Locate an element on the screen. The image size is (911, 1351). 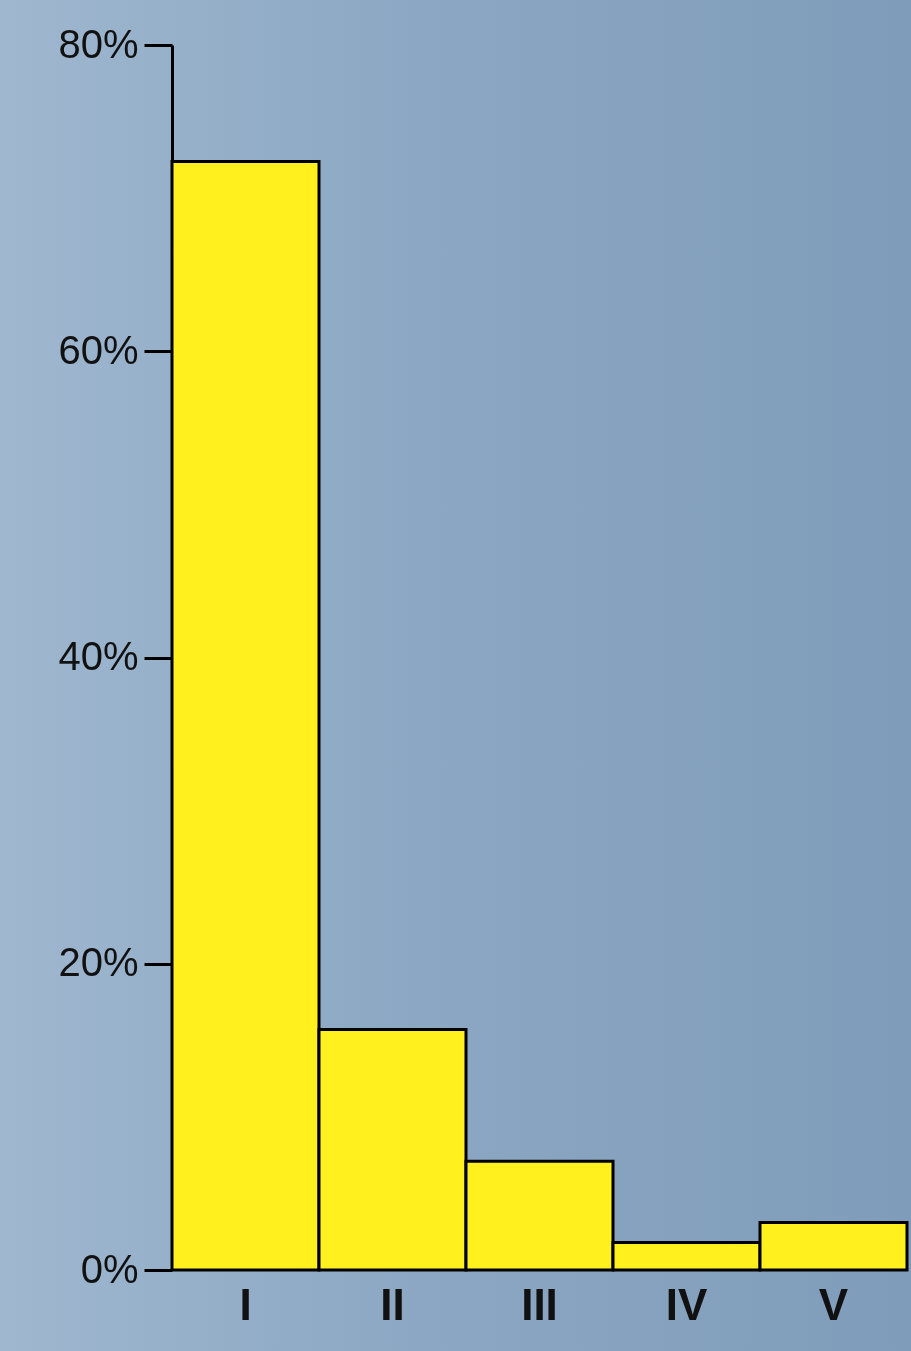
y-tick-label: 40% is located at coordinates (98, 656).